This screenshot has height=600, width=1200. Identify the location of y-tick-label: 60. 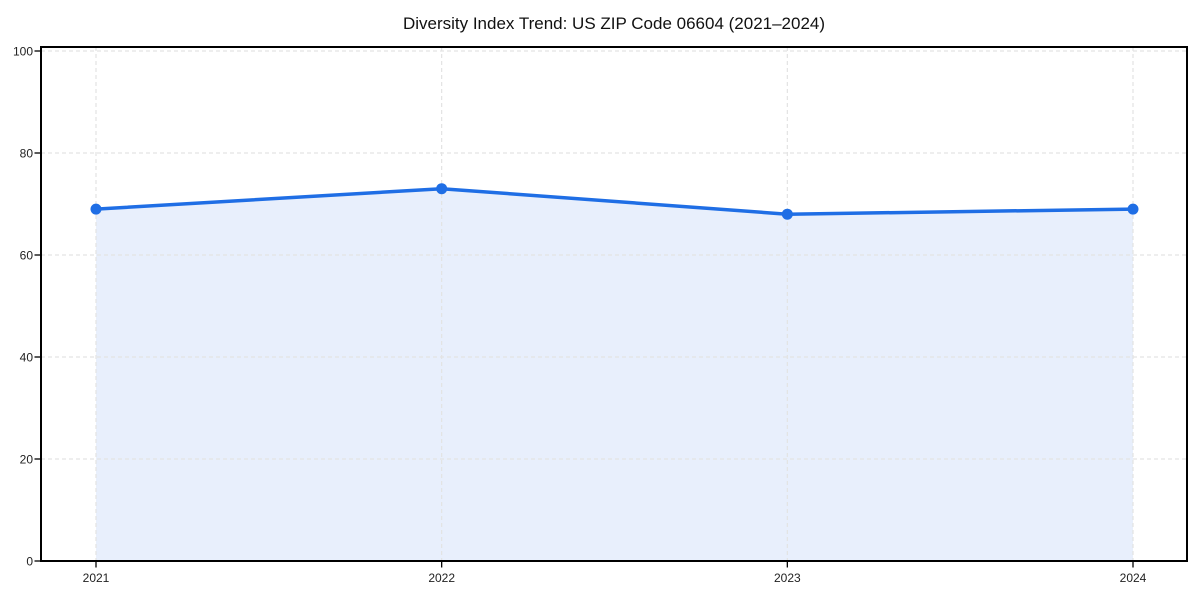
(27, 256).